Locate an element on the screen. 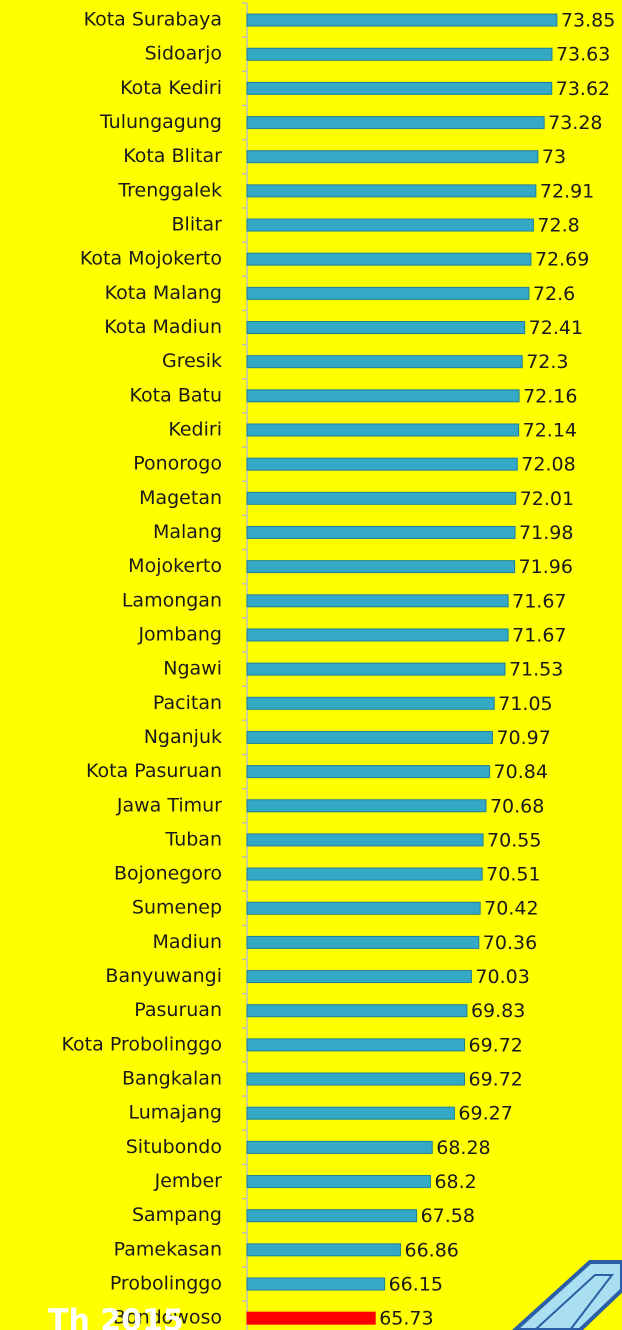 The height and width of the screenshot is (1330, 622). data-label: 67.58 is located at coordinates (448, 1216).